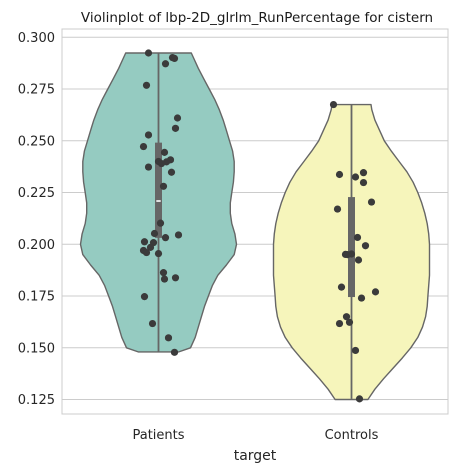  I want to click on y-tick-label: 0.200, so click(36, 245).